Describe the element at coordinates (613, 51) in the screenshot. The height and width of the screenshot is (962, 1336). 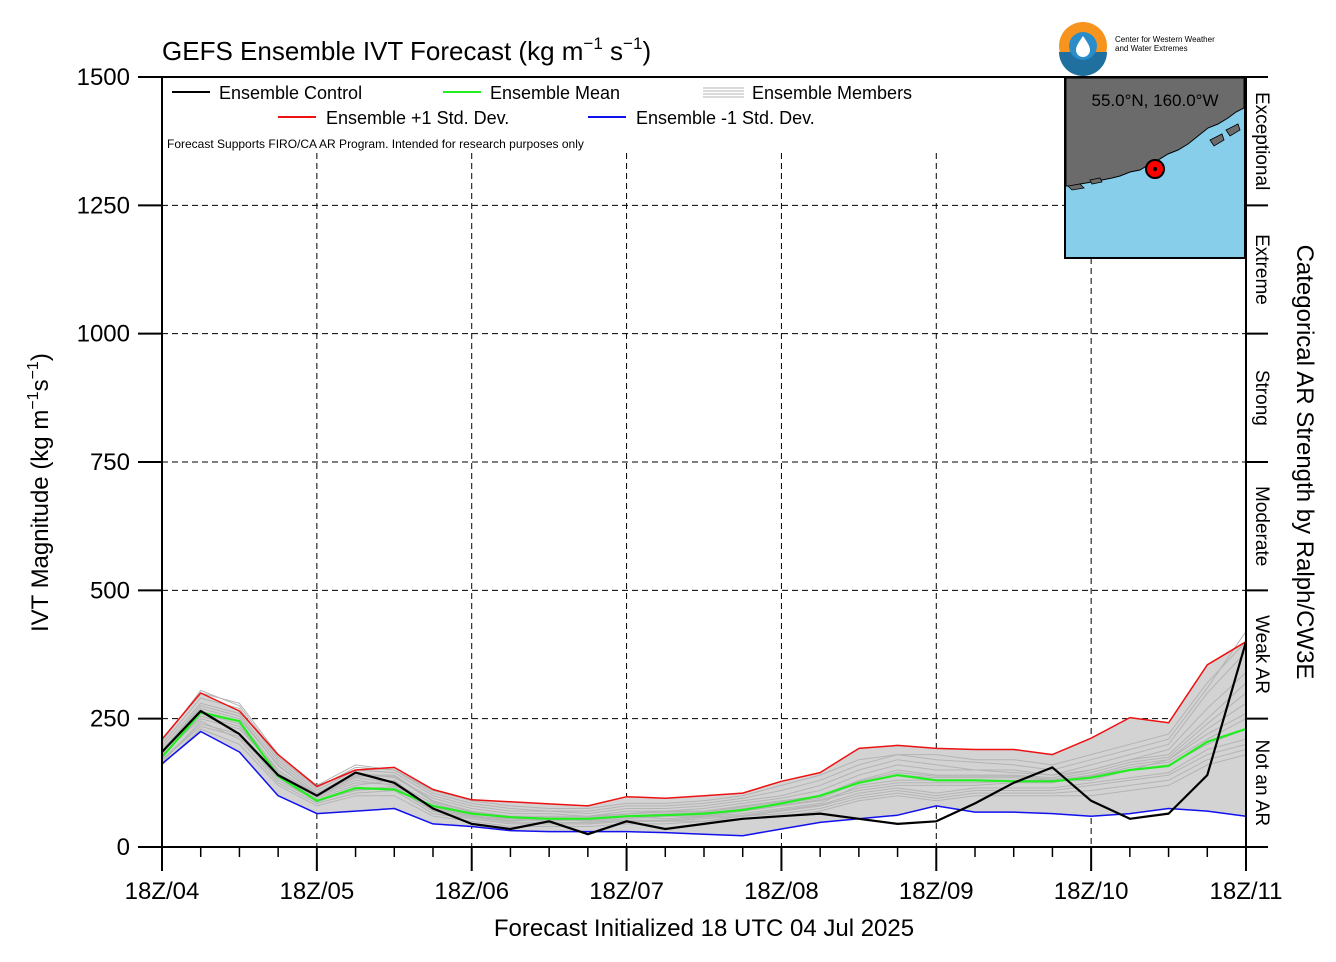
I see `chart-title-mid: s` at that location.